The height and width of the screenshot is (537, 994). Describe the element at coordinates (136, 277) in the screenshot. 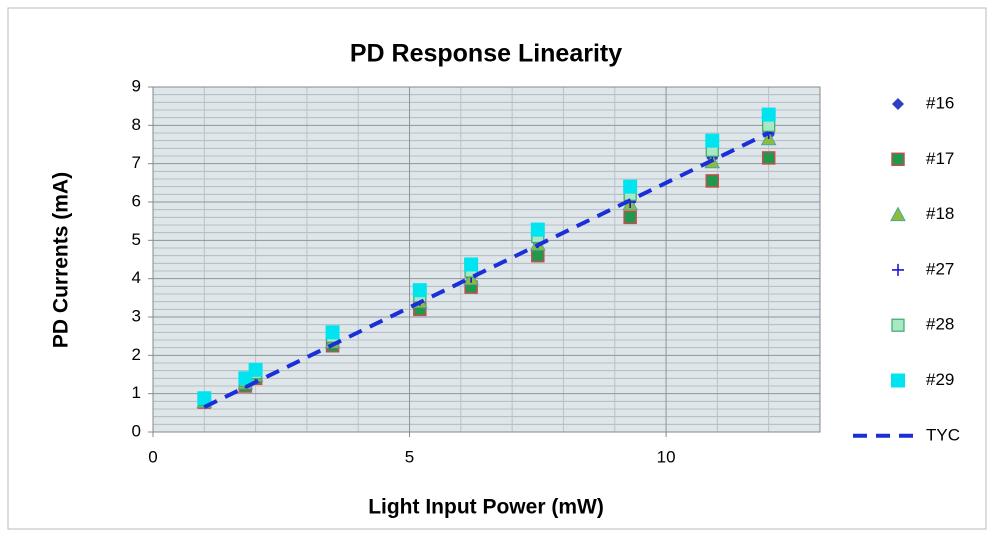

I see `y-tick-label: 4` at that location.